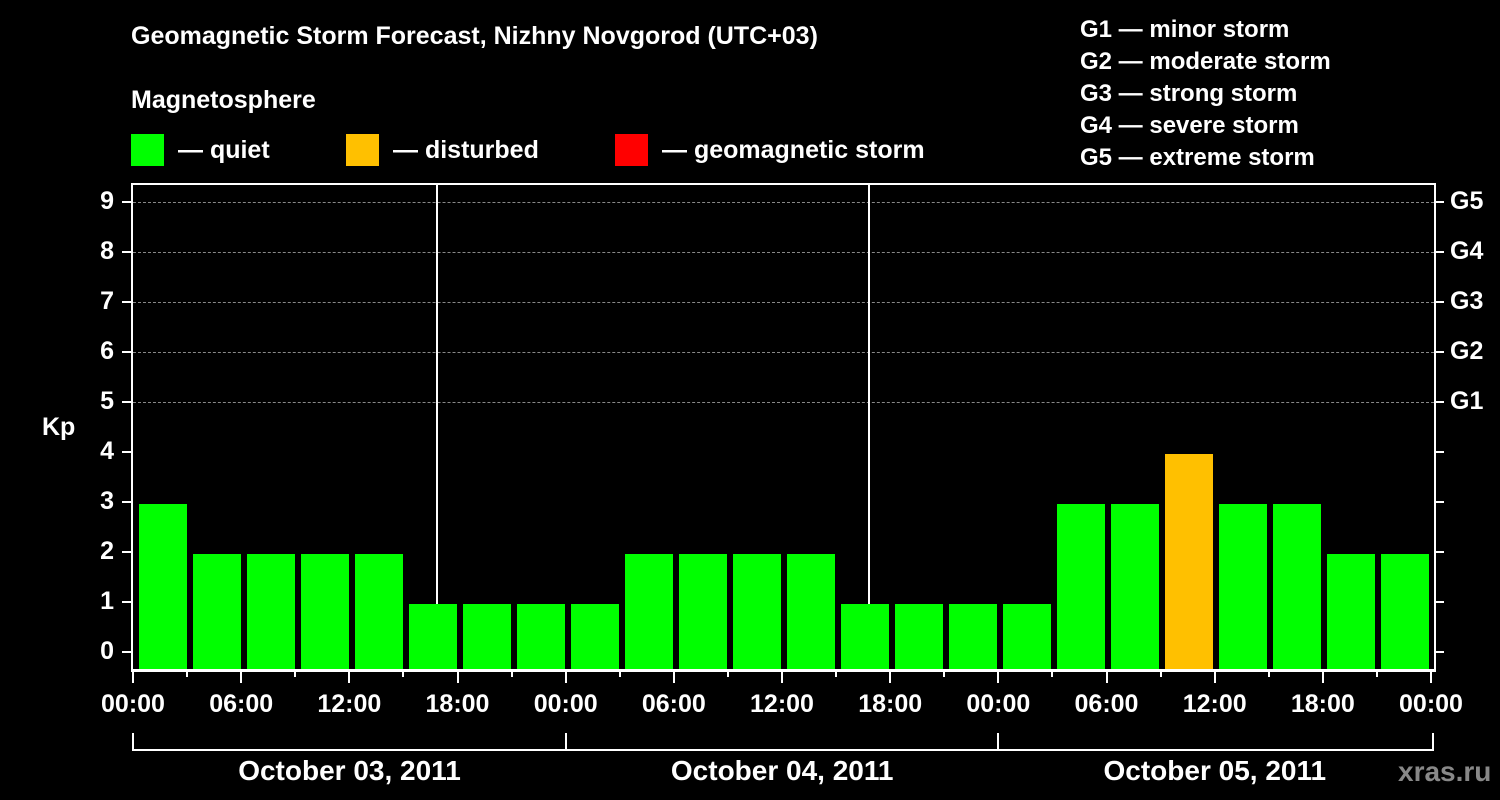 This screenshot has height=800, width=1500. I want to click on legend-swatch-storm, so click(631, 150).